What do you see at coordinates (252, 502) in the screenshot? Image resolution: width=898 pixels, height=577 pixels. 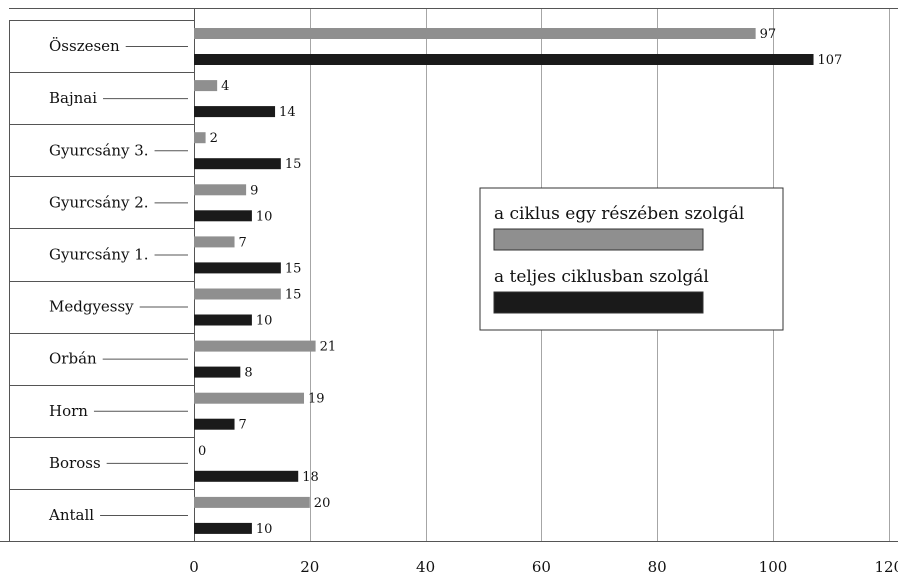 I see `bar-antall-partial` at bounding box center [252, 502].